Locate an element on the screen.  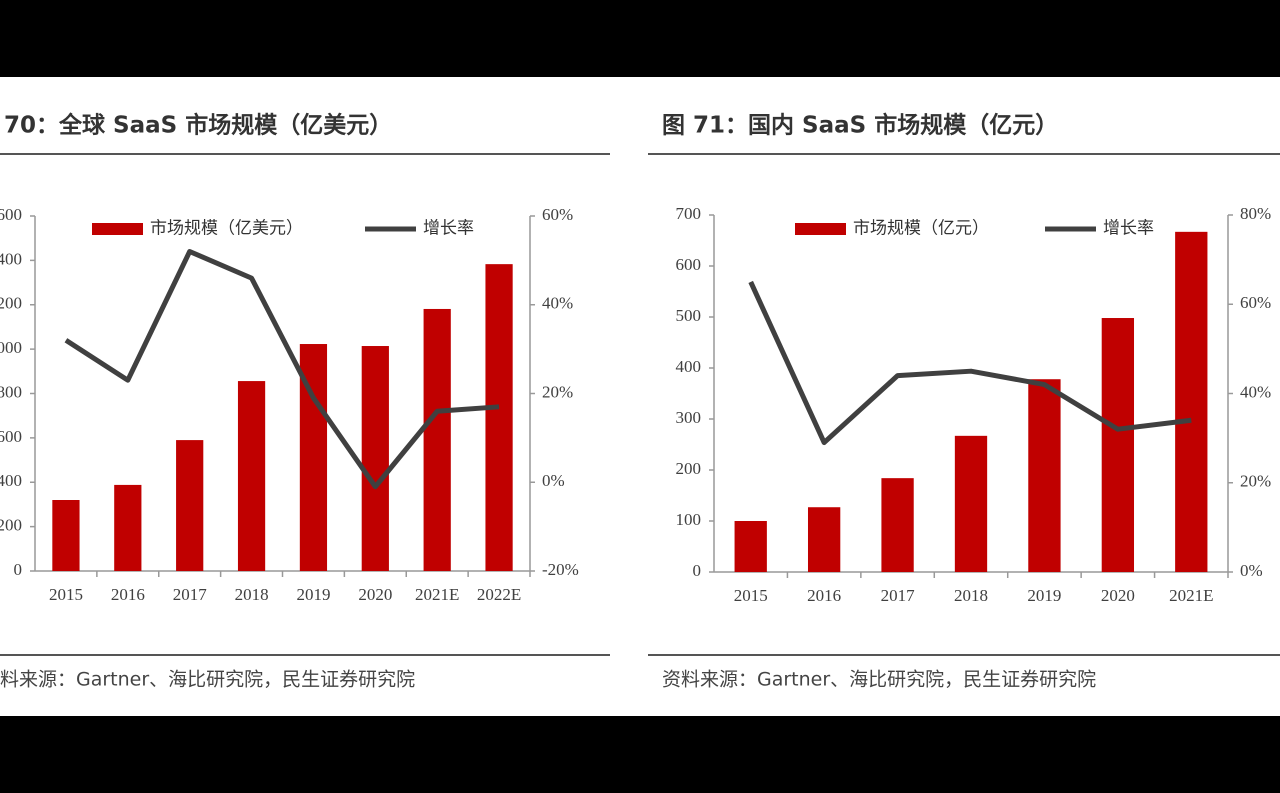
y-tick-label: 1600 is located at coordinates (11, 214).